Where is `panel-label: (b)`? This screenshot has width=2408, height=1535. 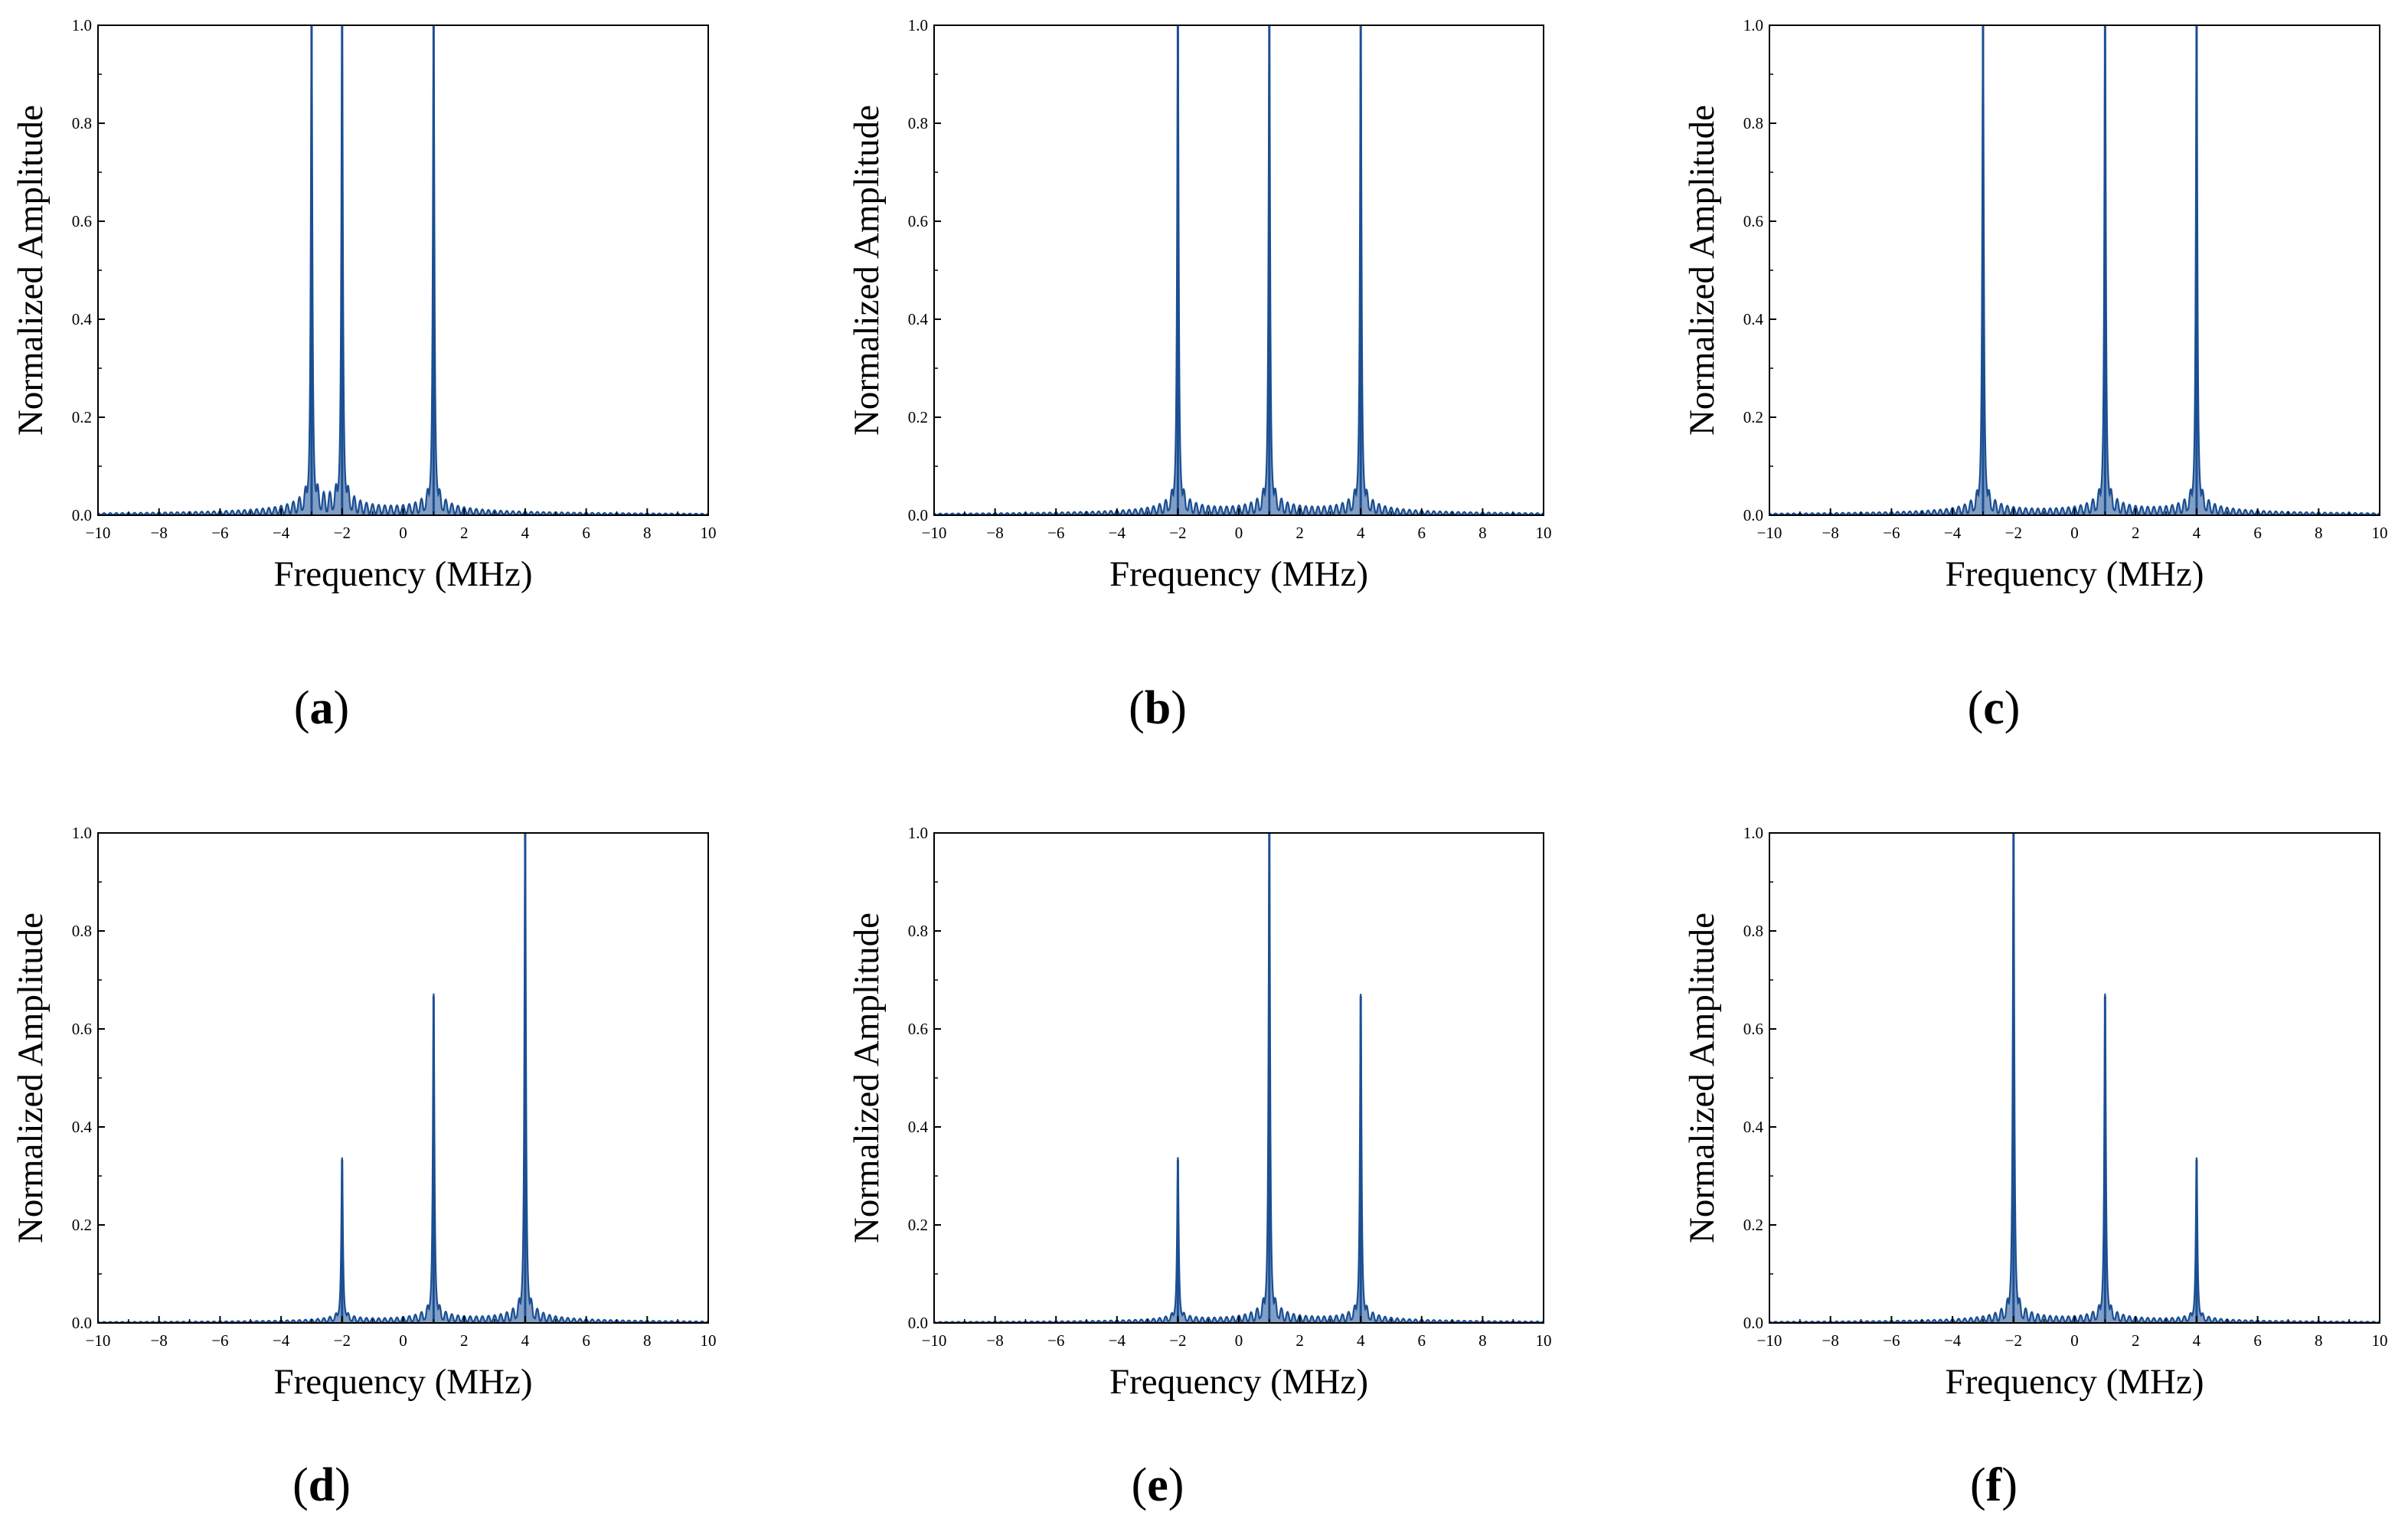
panel-label: (b) is located at coordinates (1158, 708).